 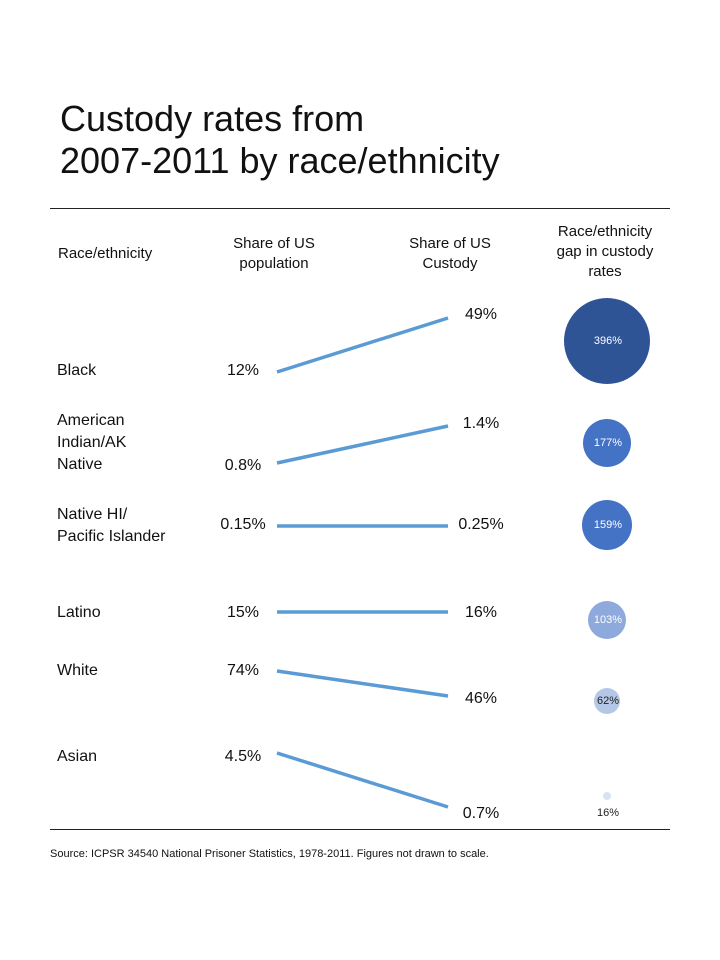 What do you see at coordinates (481, 423) in the screenshot?
I see `custody-share-label: 1.4%` at bounding box center [481, 423].